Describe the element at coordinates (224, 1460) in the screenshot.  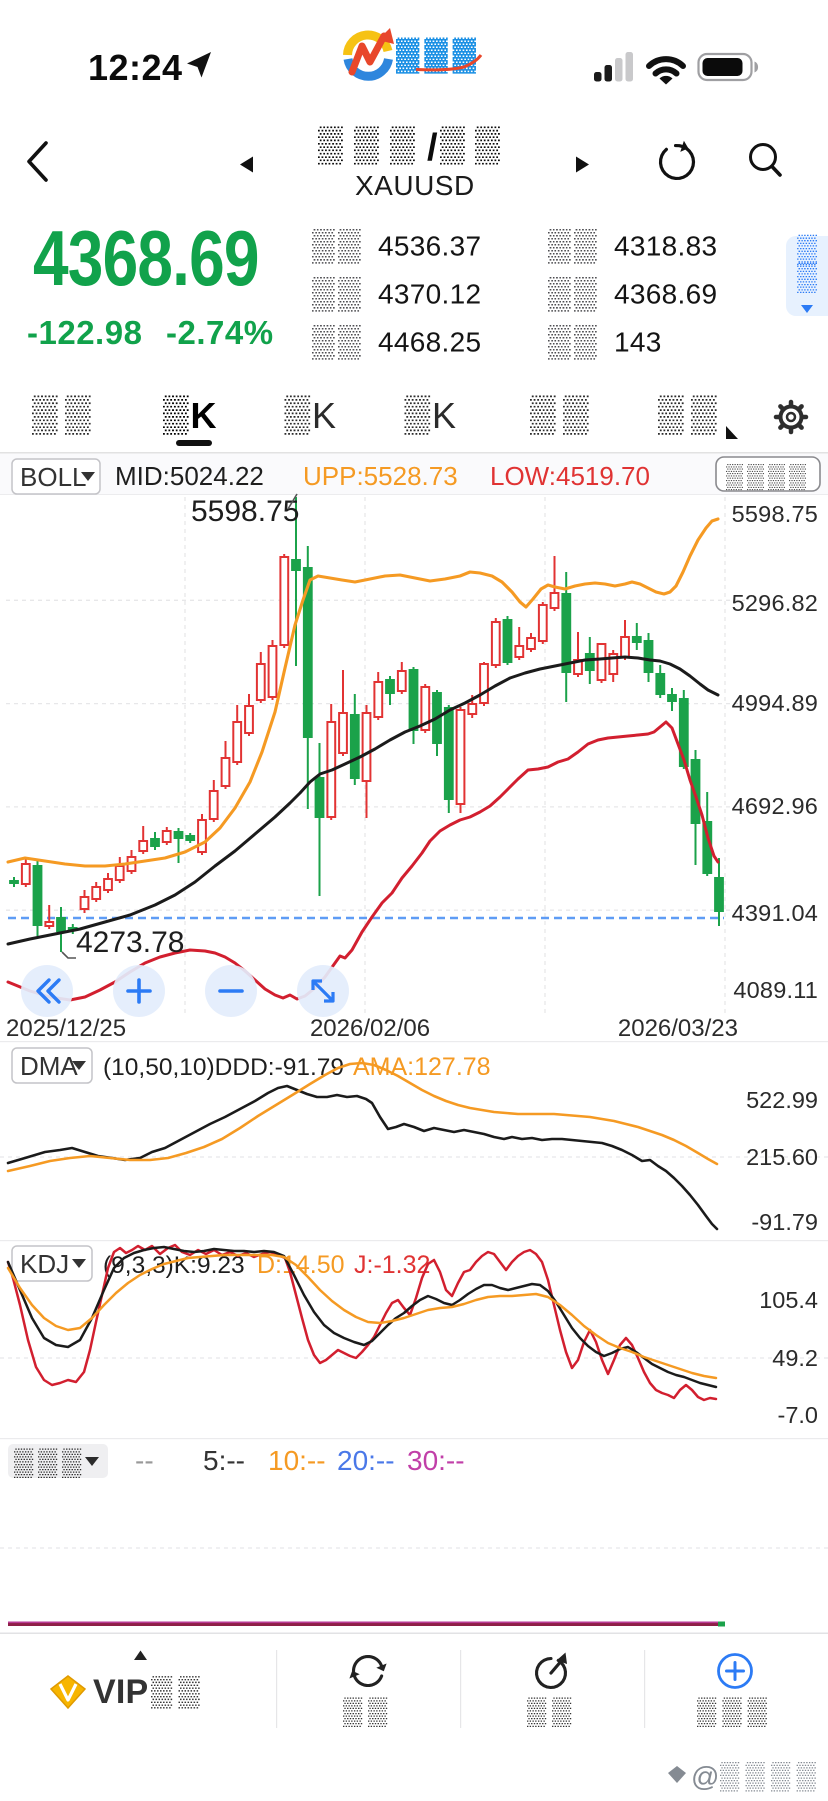
I see `svg-text: 5:--` at that location.